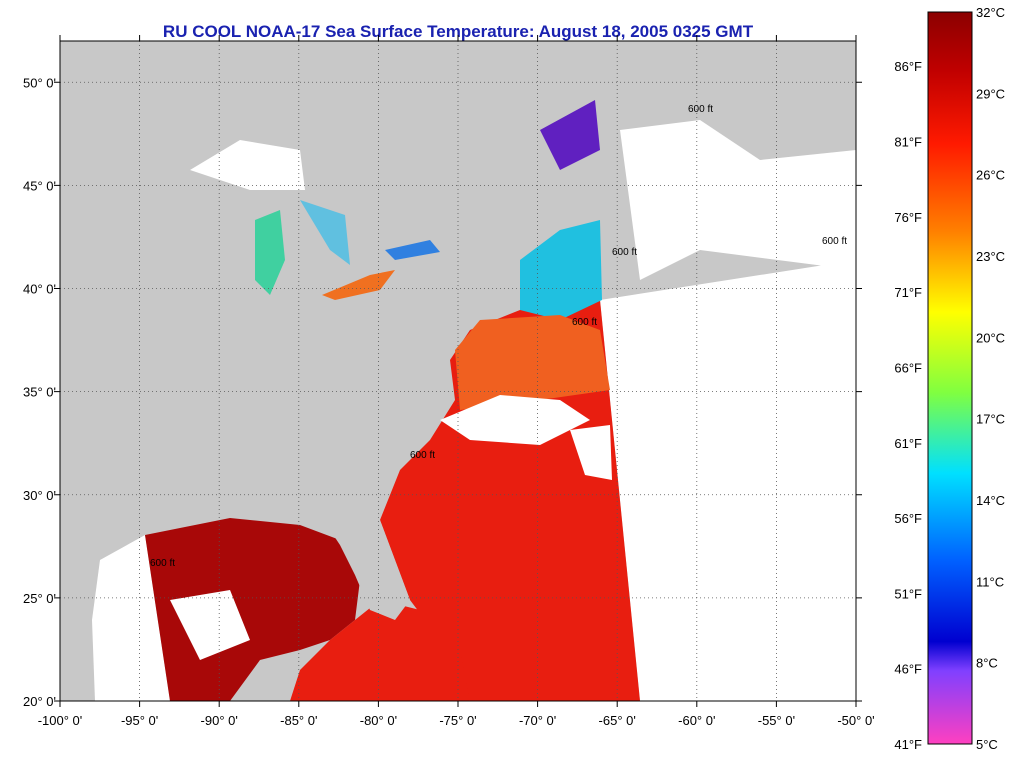  Describe the element at coordinates (298, 720) in the screenshot. I see `x-tick-label: -85° 0'` at that location.